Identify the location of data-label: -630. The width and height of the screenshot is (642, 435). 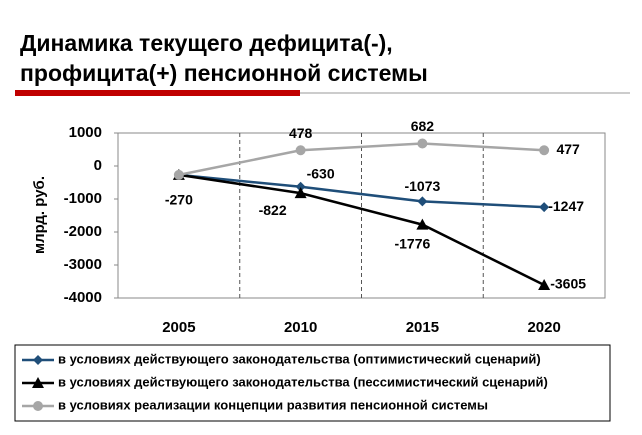
(321, 173).